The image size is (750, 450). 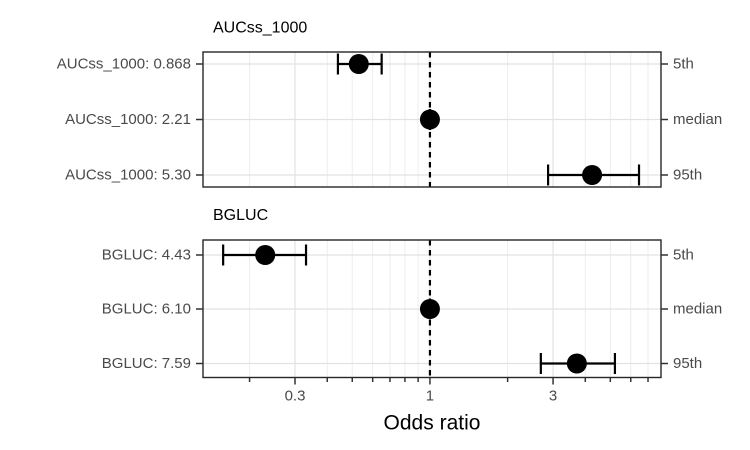 I want to click on x-axis-tick-labels: 0.3 1 3, so click(x=421, y=396).